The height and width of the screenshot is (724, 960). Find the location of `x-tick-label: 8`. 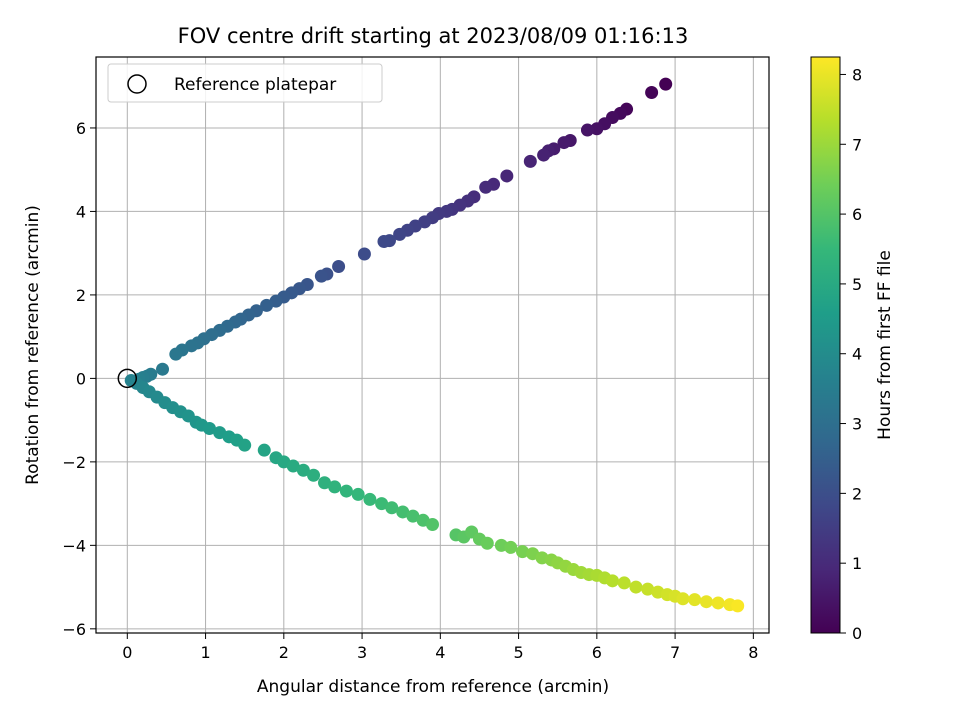

x-tick-label: 8 is located at coordinates (753, 652).